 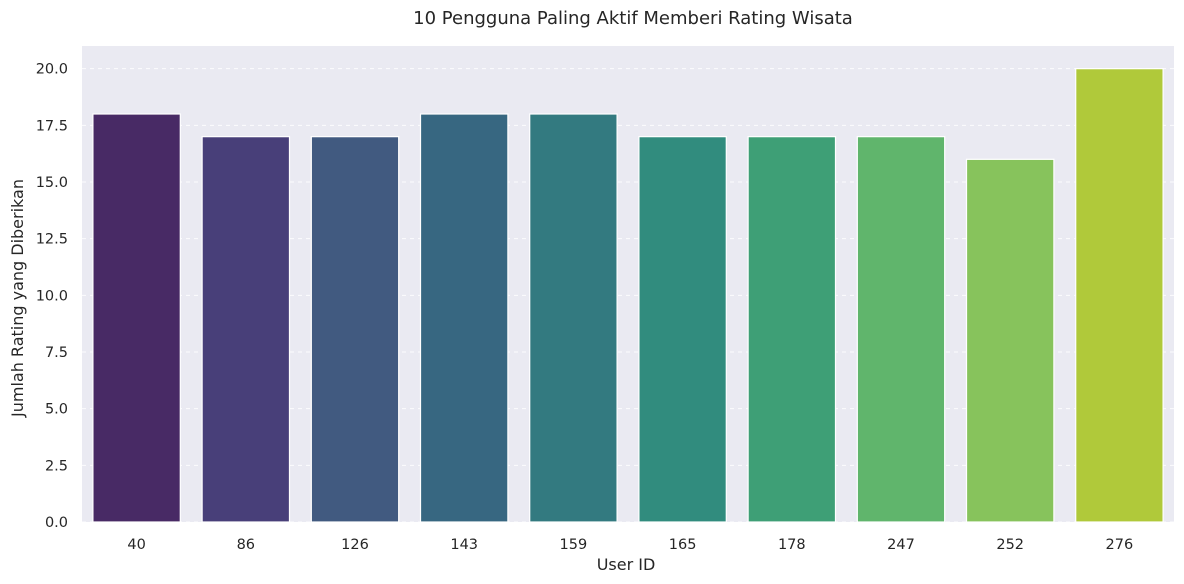 What do you see at coordinates (355, 545) in the screenshot?
I see `x-tick-label: 126` at bounding box center [355, 545].